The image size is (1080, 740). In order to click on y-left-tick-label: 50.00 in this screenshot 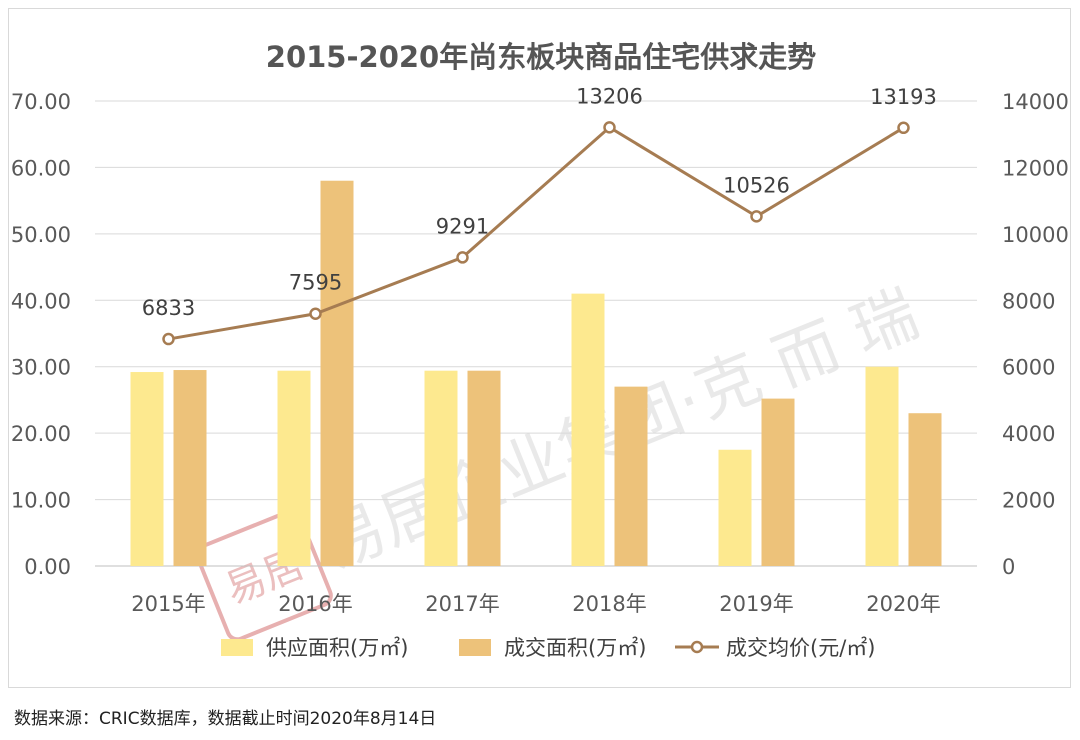, I will do `click(41, 235)`.